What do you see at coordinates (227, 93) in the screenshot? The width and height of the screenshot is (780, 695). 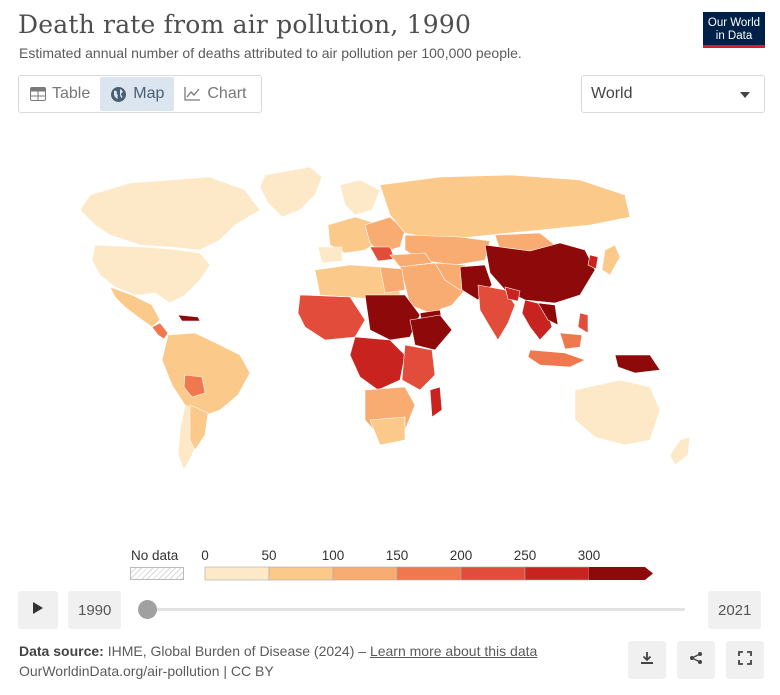 I see `tab-chart-label: Chart` at bounding box center [227, 93].